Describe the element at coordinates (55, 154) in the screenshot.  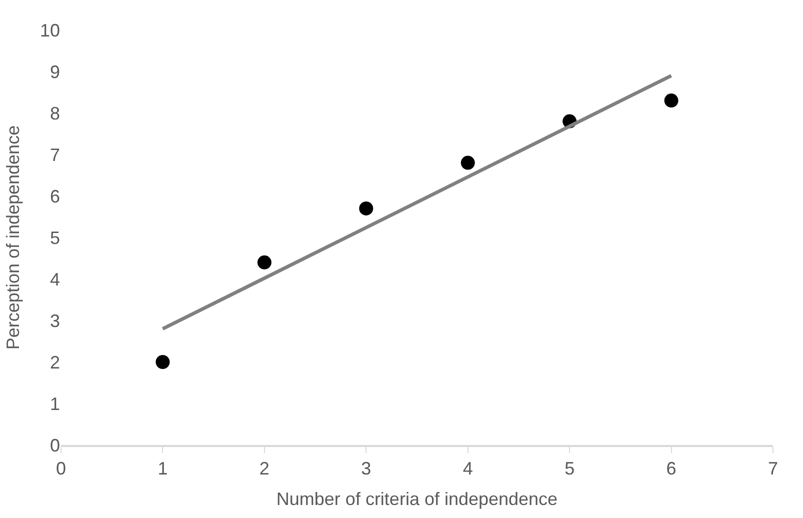
I see `y-tick-label: 7` at that location.